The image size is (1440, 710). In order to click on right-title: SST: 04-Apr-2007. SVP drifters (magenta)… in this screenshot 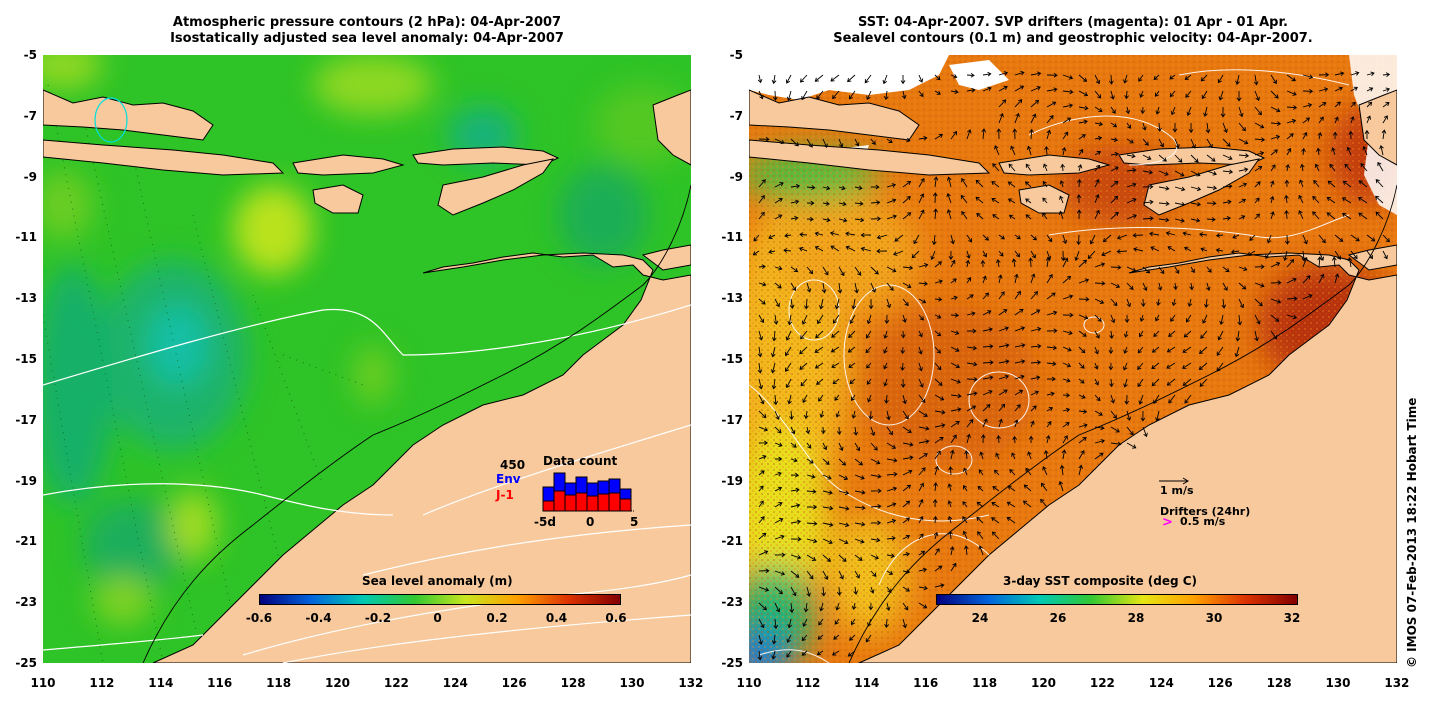, I will do `click(1073, 31)`.